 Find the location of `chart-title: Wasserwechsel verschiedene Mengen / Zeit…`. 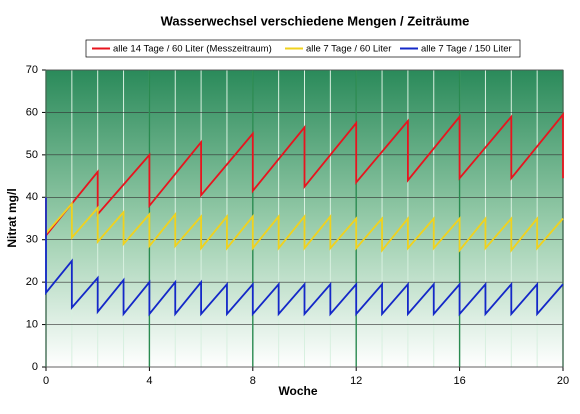

chart-title: Wasserwechsel verschiedene Mengen / Zeit… is located at coordinates (315, 20).